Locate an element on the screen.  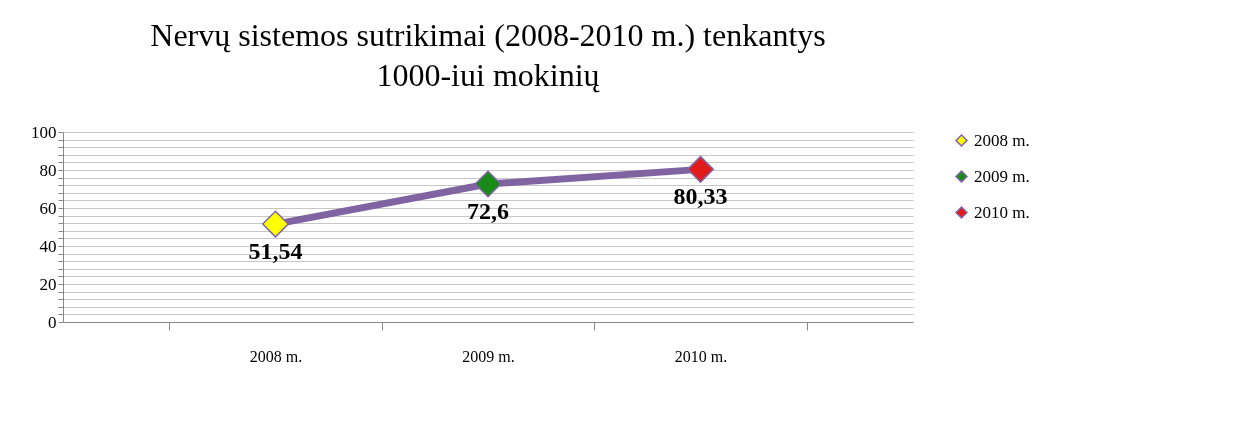
y-tick-label: 20 is located at coordinates (48, 284).